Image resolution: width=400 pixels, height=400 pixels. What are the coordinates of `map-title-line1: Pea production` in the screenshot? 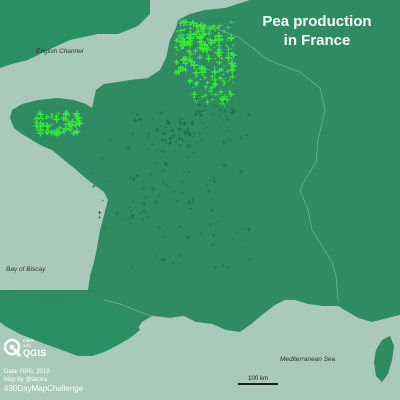 It's located at (317, 21).